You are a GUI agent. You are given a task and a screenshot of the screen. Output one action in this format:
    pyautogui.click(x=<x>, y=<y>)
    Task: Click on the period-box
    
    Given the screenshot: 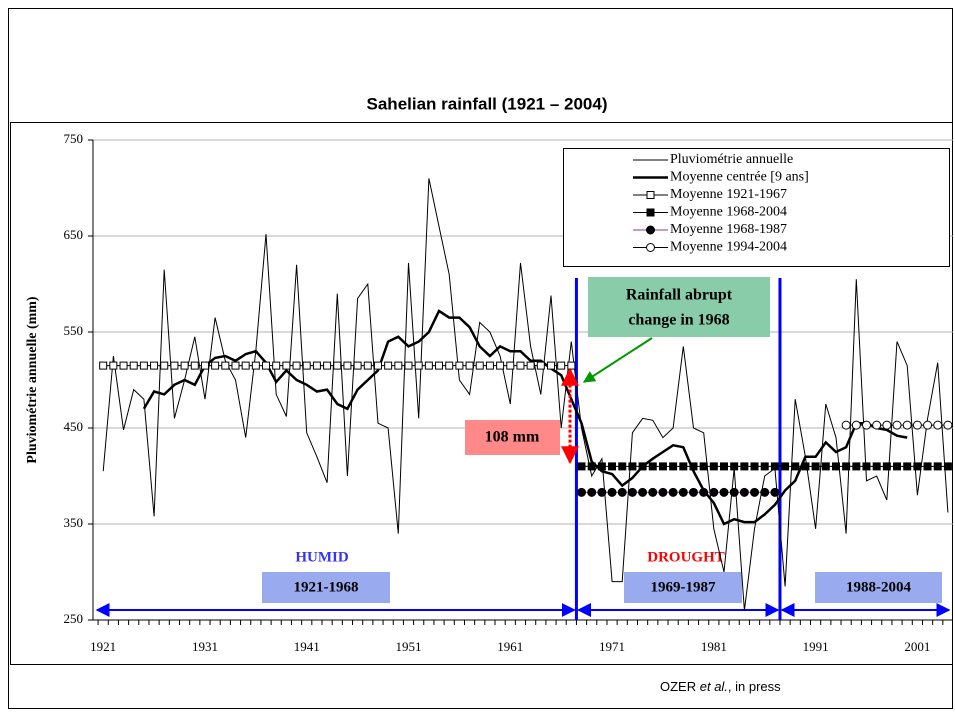 What is the action you would take?
    pyautogui.click(x=878, y=587)
    